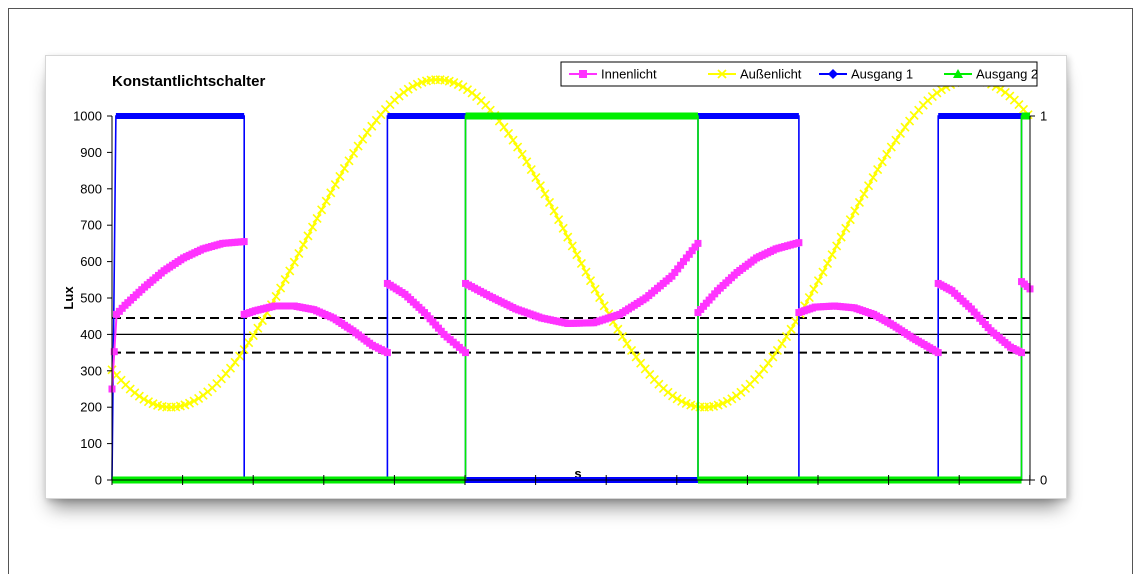 This screenshot has width=1137, height=574. What do you see at coordinates (91, 261) in the screenshot?
I see `y-tick-label: 600` at bounding box center [91, 261].